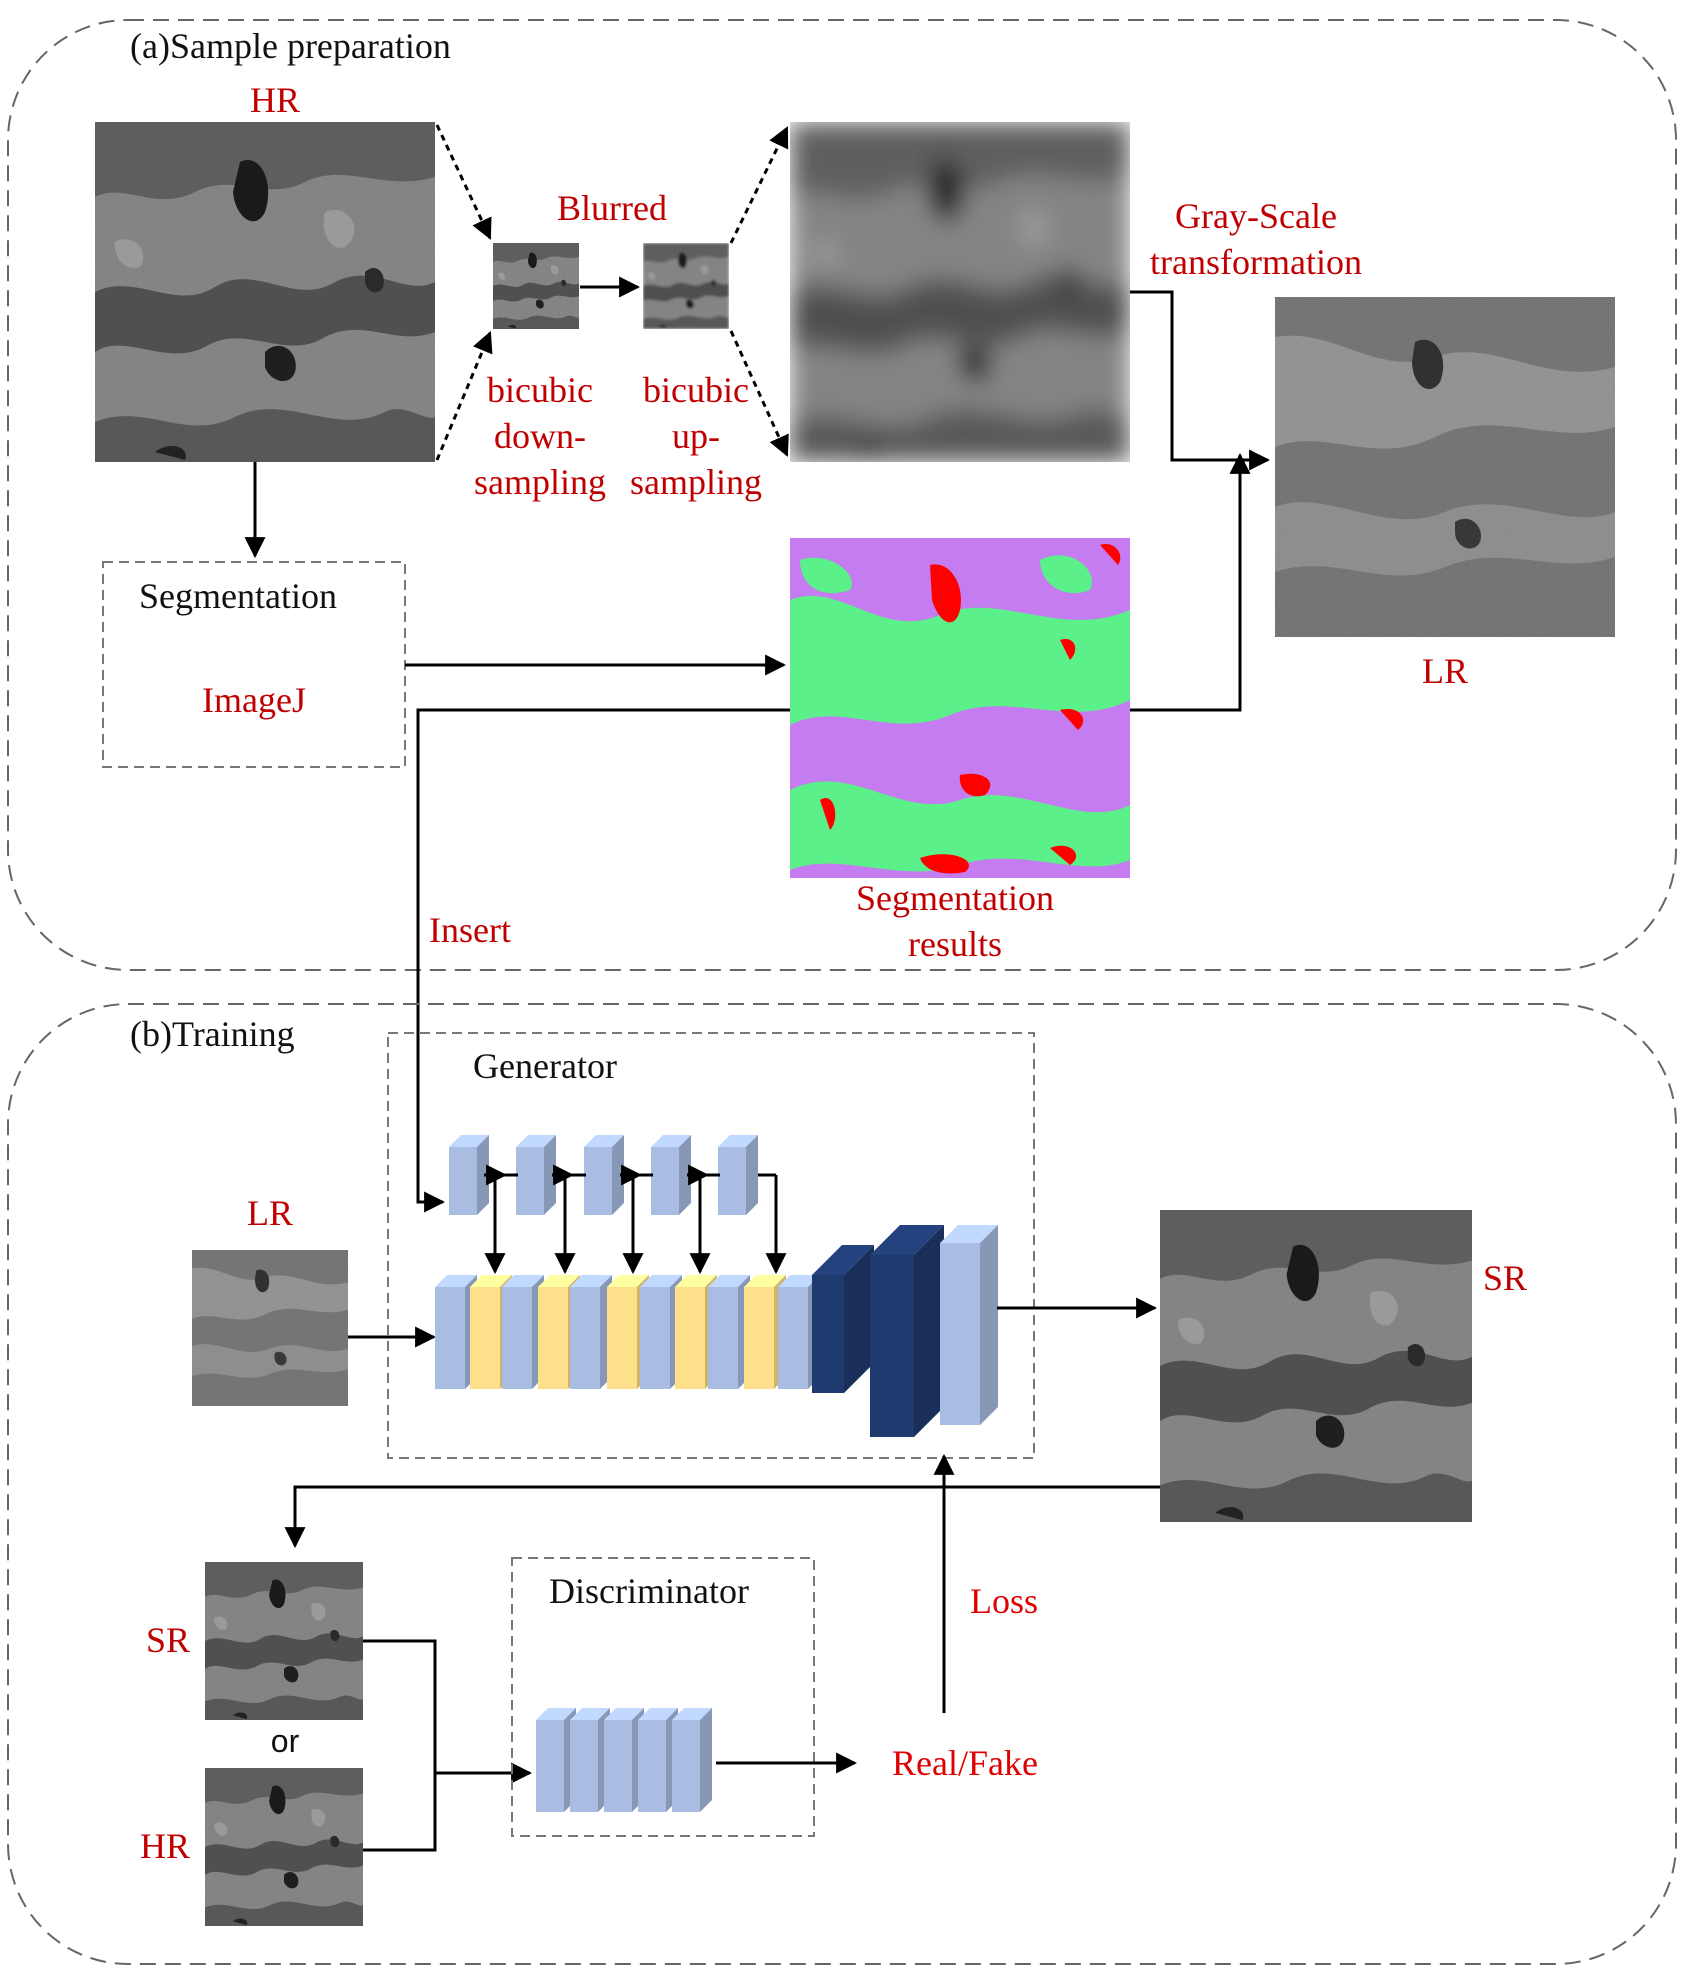  Describe the element at coordinates (1445, 671) in the screenshot. I see `lr-label: LR` at that location.